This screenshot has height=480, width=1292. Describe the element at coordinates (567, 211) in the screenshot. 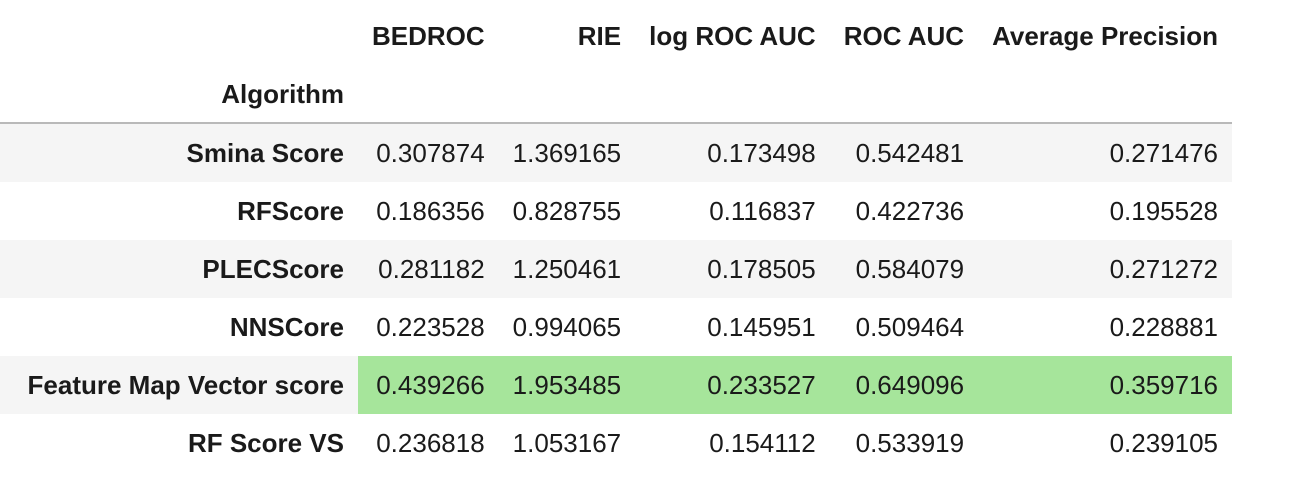

I see `table-cell: 0.828755` at that location.